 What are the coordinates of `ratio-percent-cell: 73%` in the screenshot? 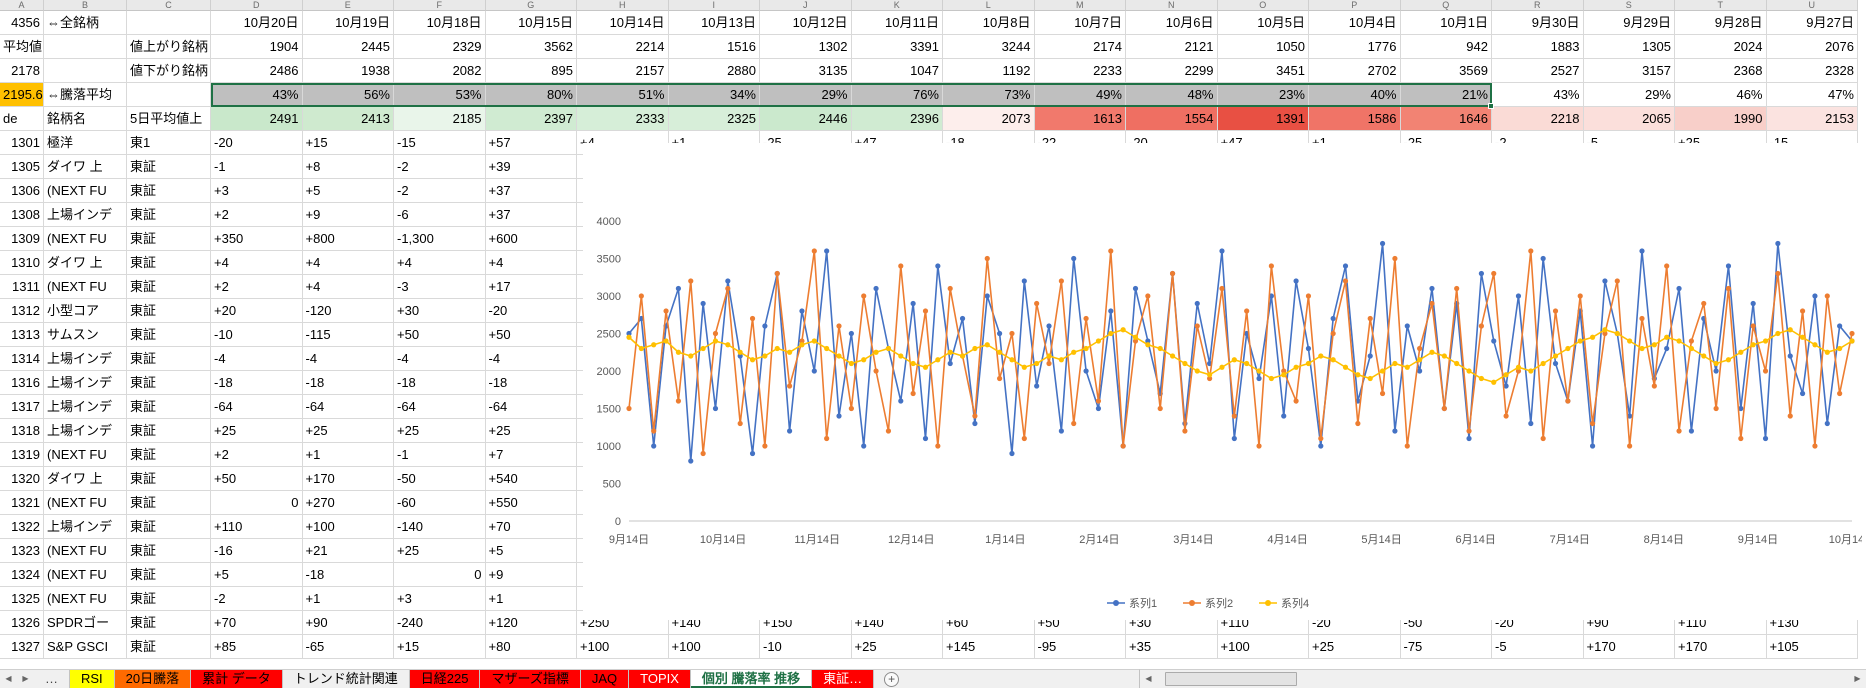 It's located at (989, 95).